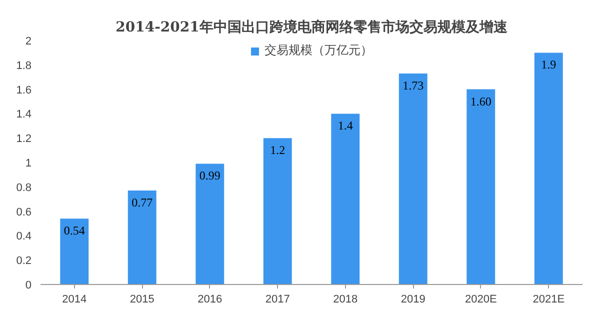 The height and width of the screenshot is (329, 597). I want to click on y-tick-label: 0.2, so click(24, 261).